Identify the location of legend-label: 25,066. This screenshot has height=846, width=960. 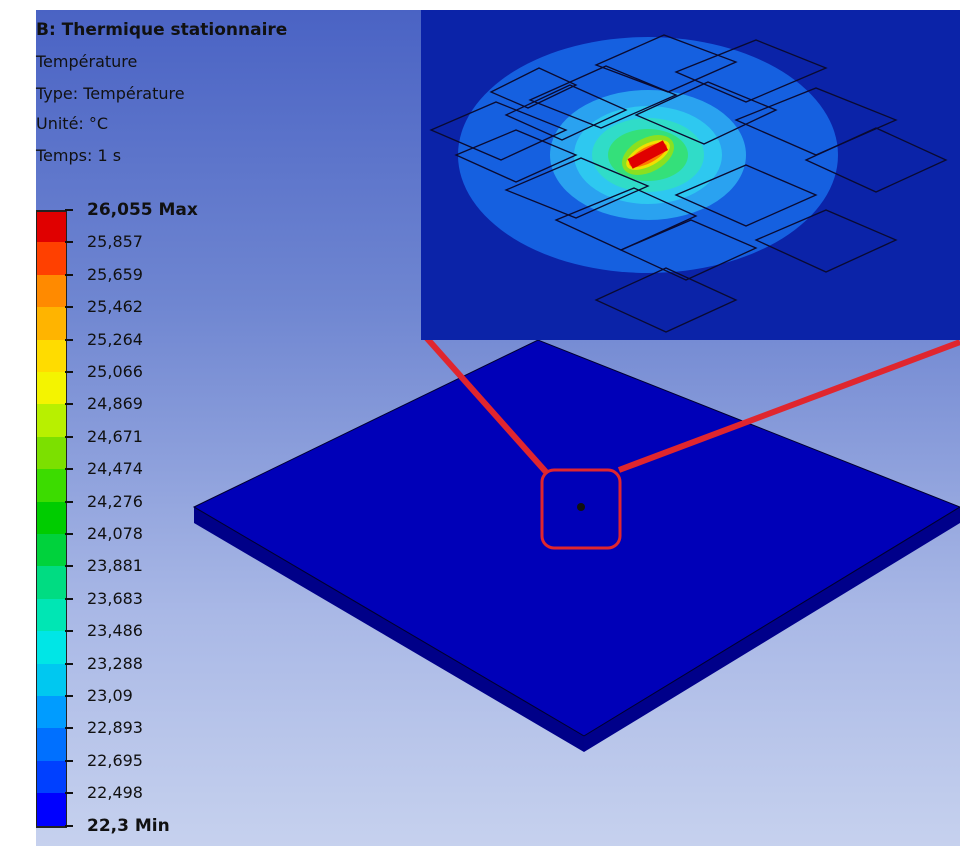
(115, 371).